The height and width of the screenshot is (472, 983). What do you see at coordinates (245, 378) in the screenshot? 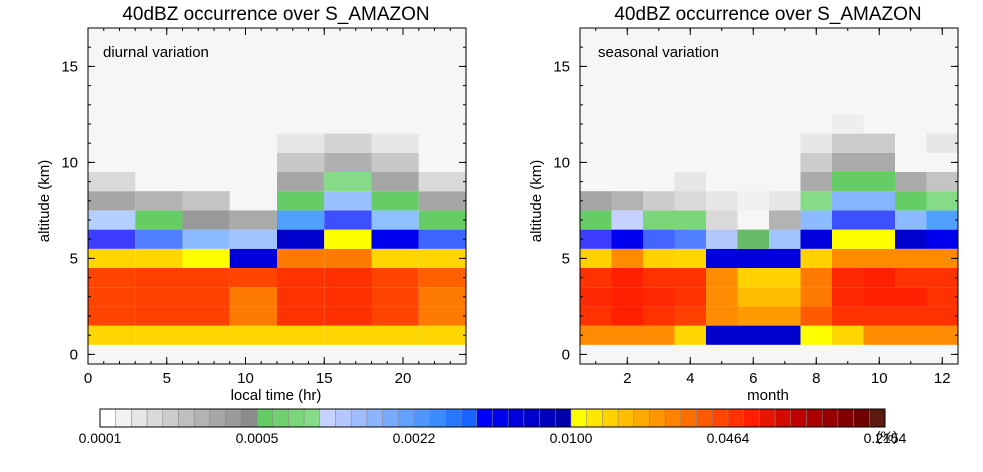
I see `x-tick-label: 10` at bounding box center [245, 378].